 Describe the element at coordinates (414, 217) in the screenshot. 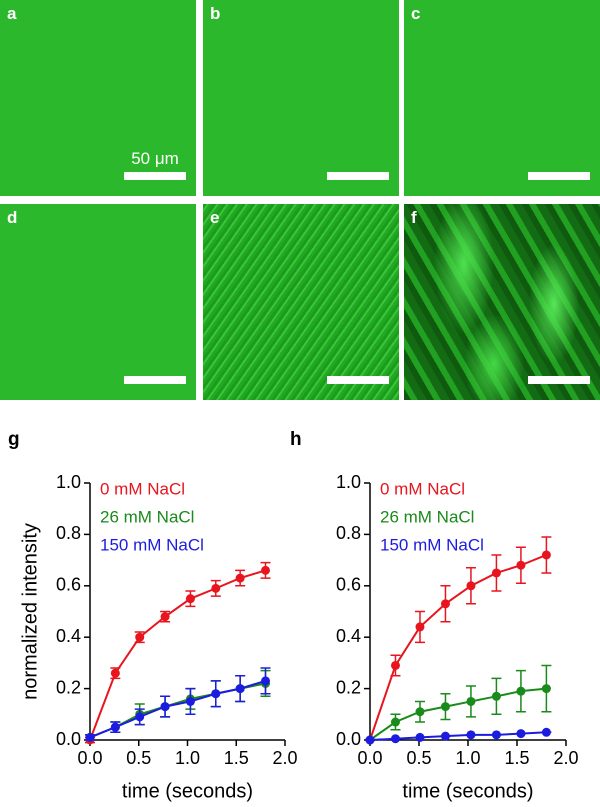

I see `panel-label: f` at that location.